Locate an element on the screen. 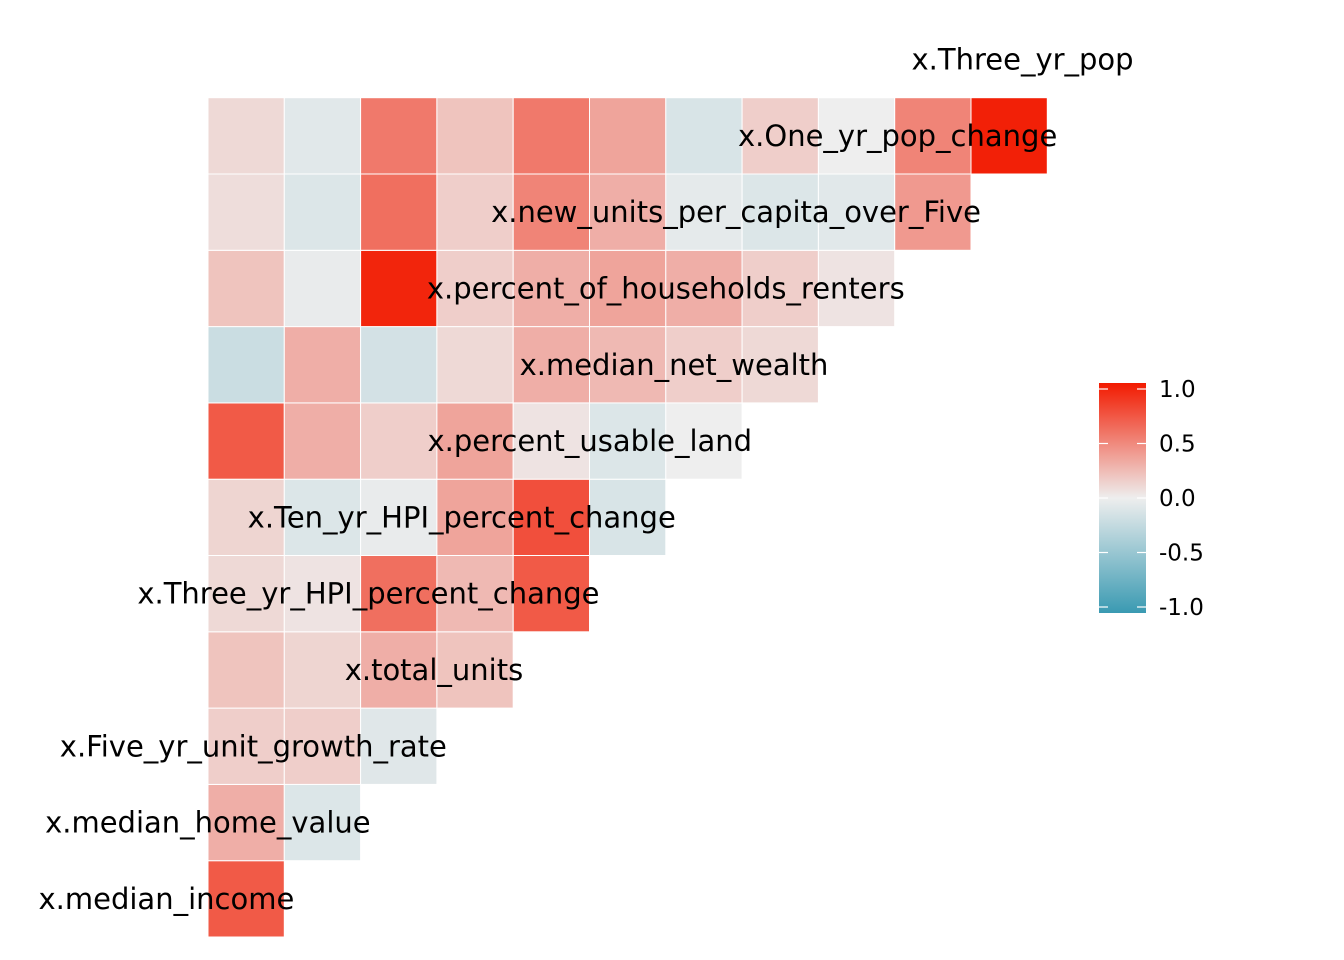 The image size is (1344, 960). color-legend: 1.0 0.5 0.0 -0.5 -1.0 is located at coordinates (1151, 499).